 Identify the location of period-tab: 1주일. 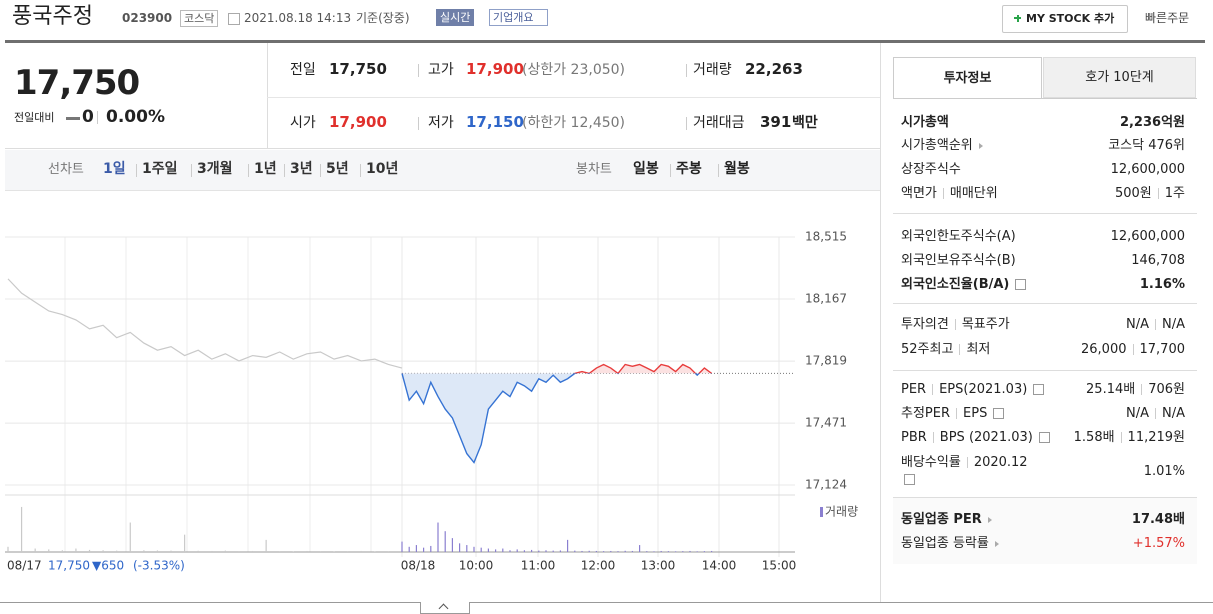
(160, 169).